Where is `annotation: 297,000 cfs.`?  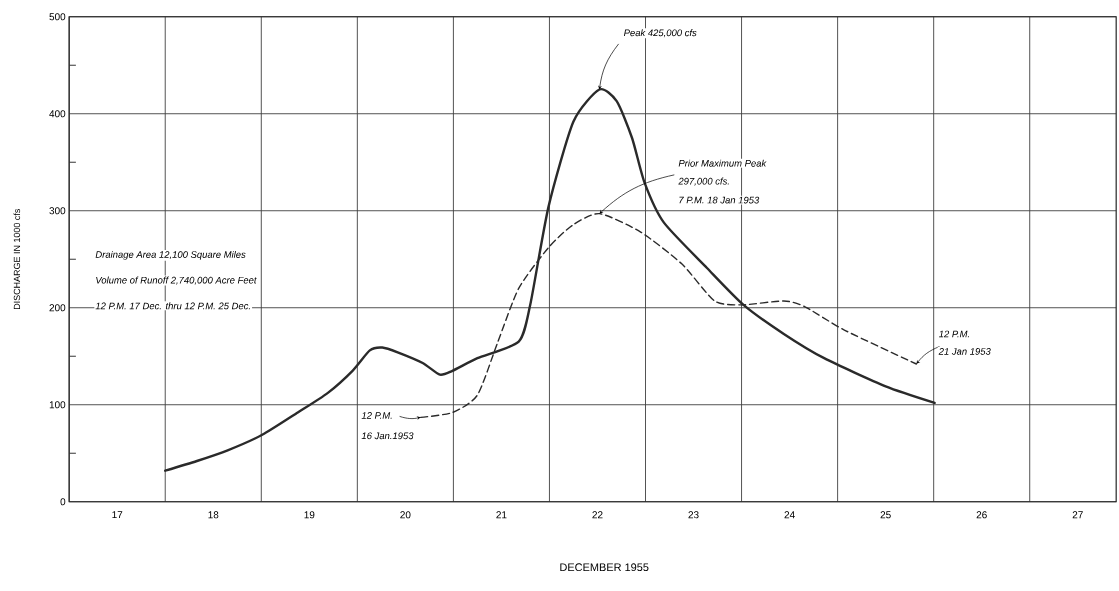 annotation: 297,000 cfs. is located at coordinates (703, 181).